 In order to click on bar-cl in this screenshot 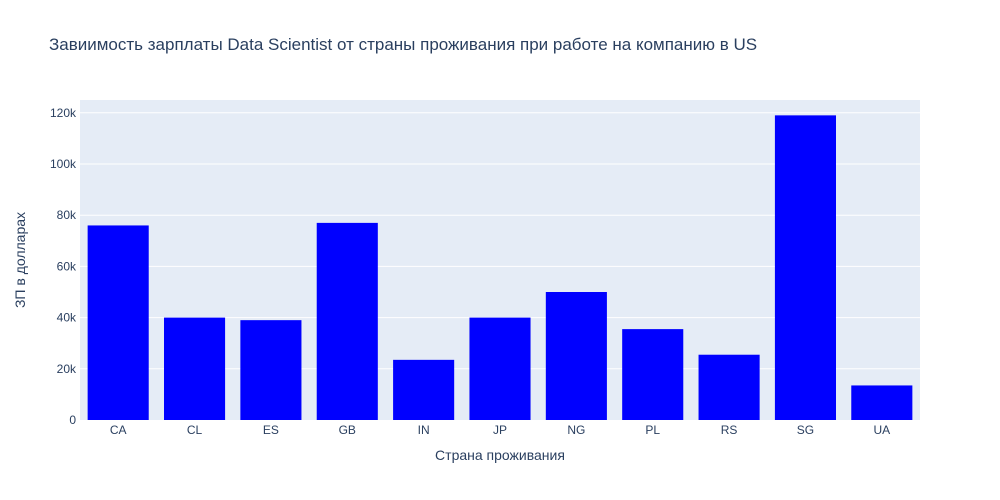, I will do `click(195, 368)`.